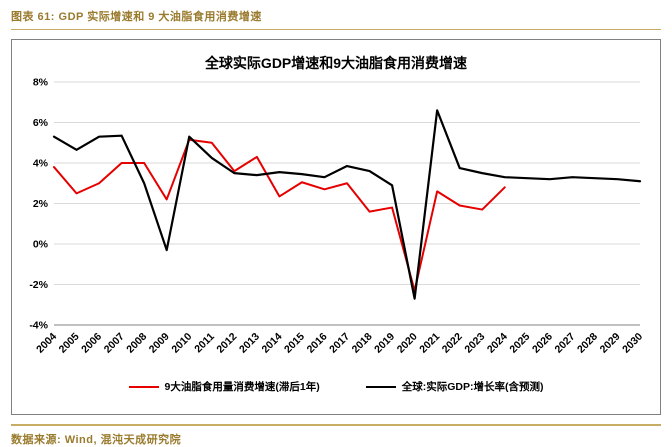  Describe the element at coordinates (339, 343) in the screenshot. I see `svg-text: 2017` at that location.